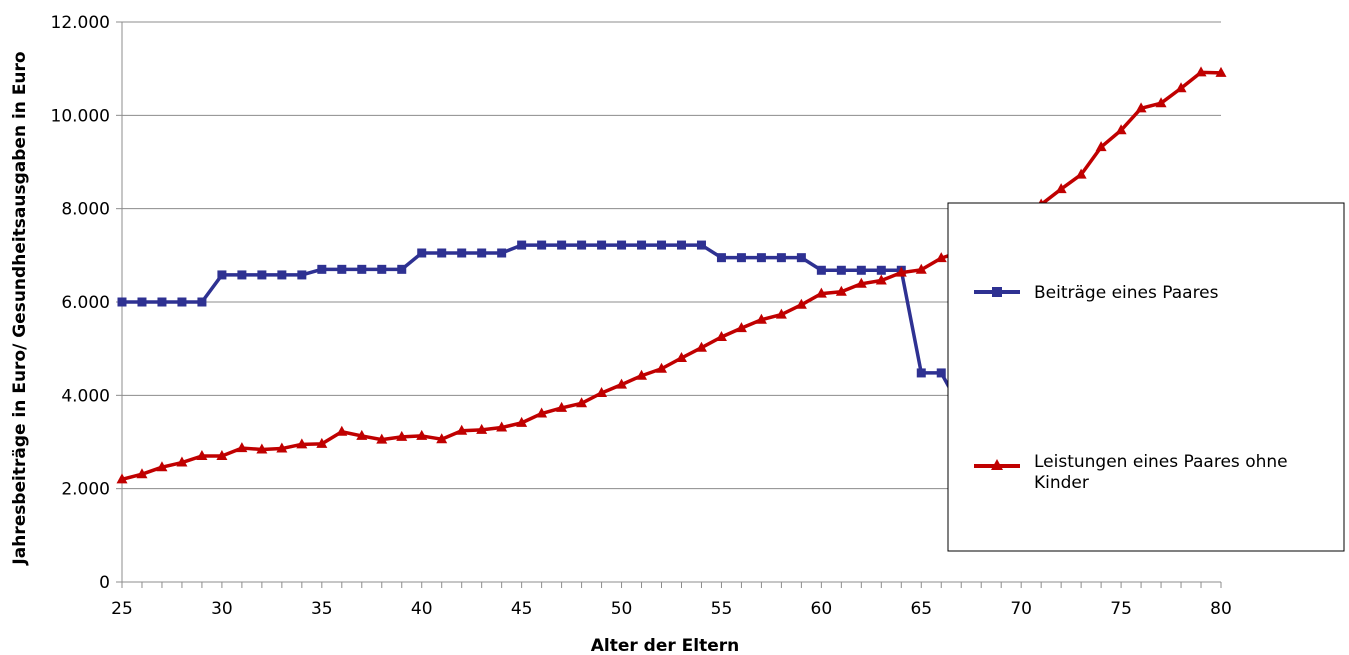 Image resolution: width=1349 pixels, height=655 pixels. Describe the element at coordinates (122, 609) in the screenshot. I see `x-tick-label: 25` at that location.